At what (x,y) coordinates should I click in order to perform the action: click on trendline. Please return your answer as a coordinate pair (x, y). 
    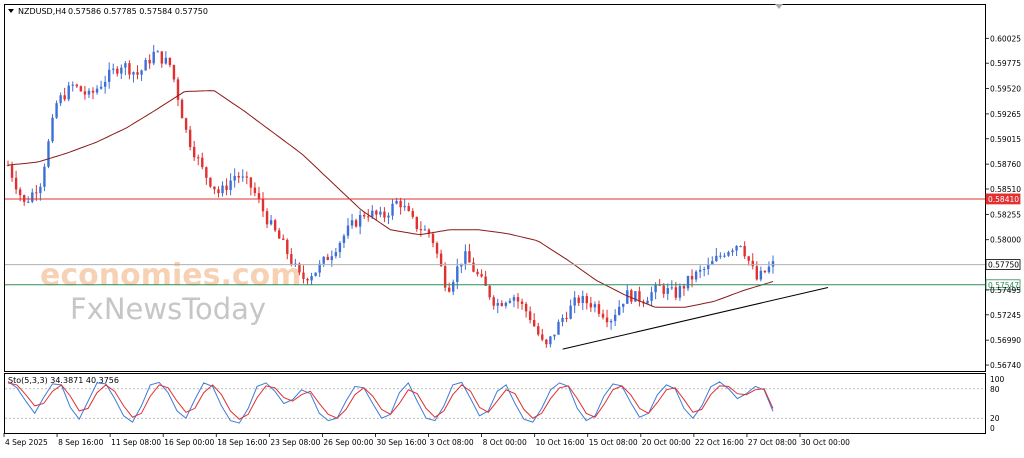
    Looking at the image, I should click on (695, 318).